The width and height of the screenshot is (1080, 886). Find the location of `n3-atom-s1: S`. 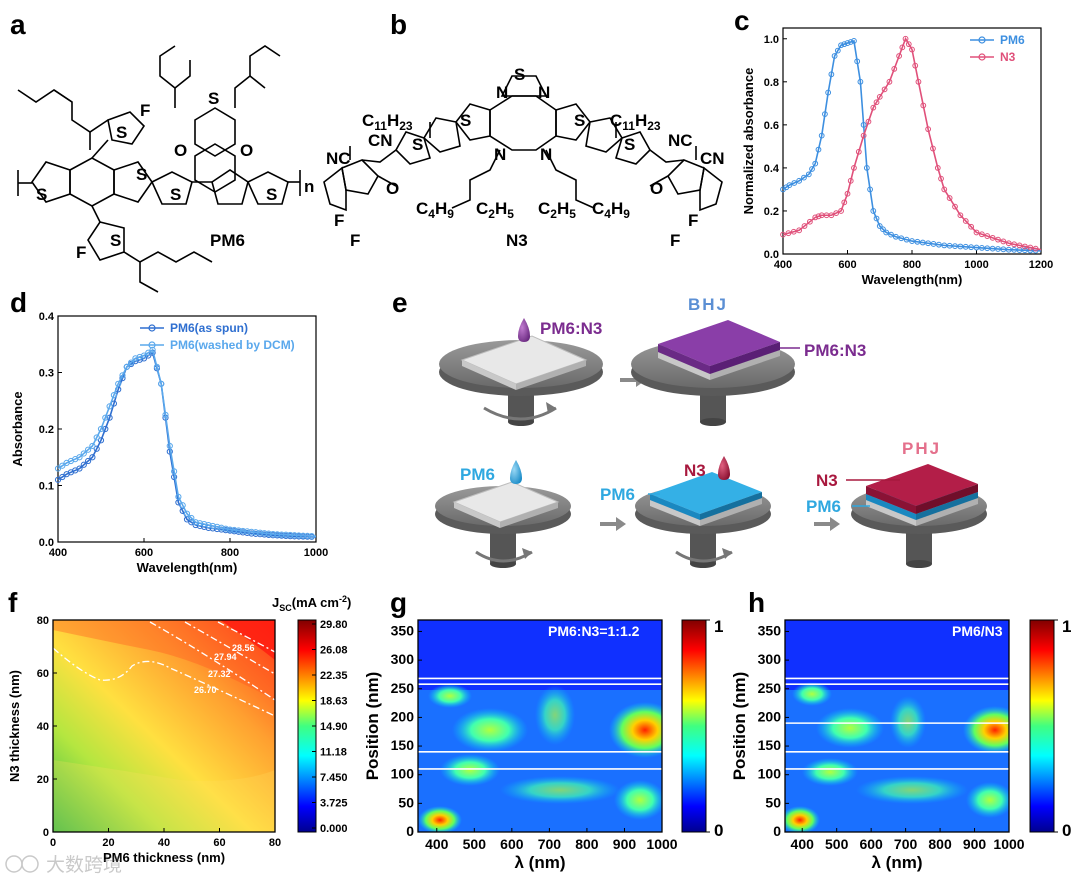

n3-atom-s1: S is located at coordinates (465, 120).